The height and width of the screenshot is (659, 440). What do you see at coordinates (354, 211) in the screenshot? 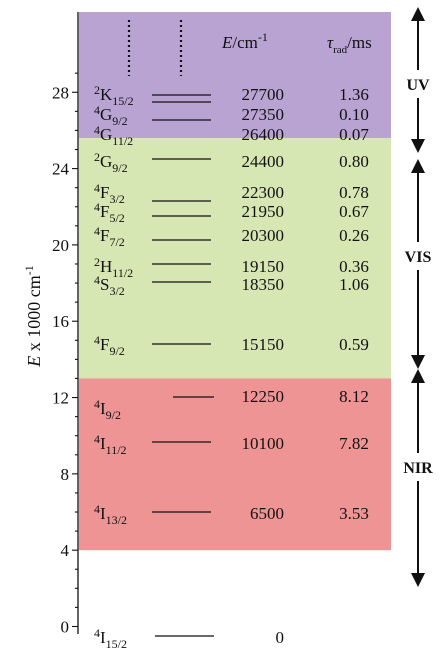
I see `level-lifetime-value: 0.67` at bounding box center [354, 211].